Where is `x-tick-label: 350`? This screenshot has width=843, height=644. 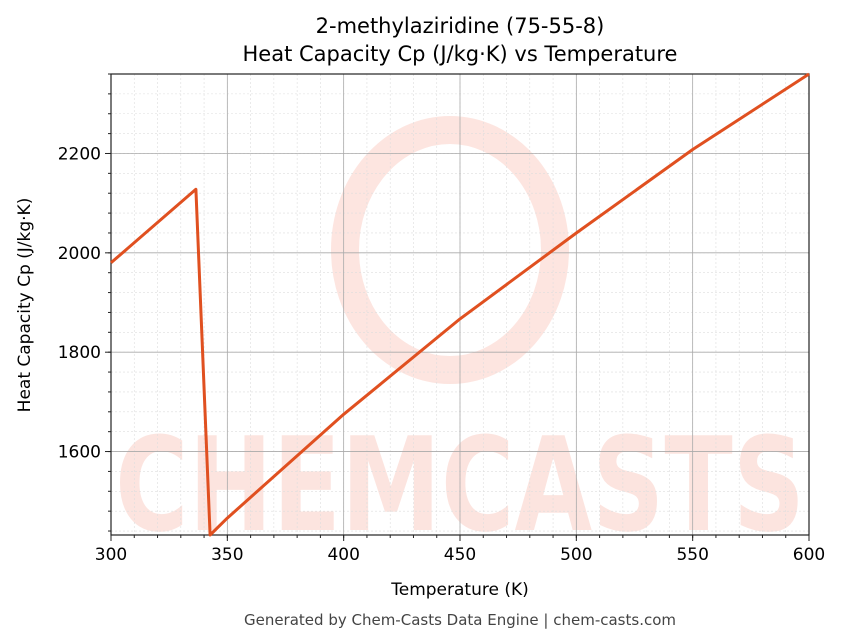 x-tick-label: 350 is located at coordinates (227, 555).